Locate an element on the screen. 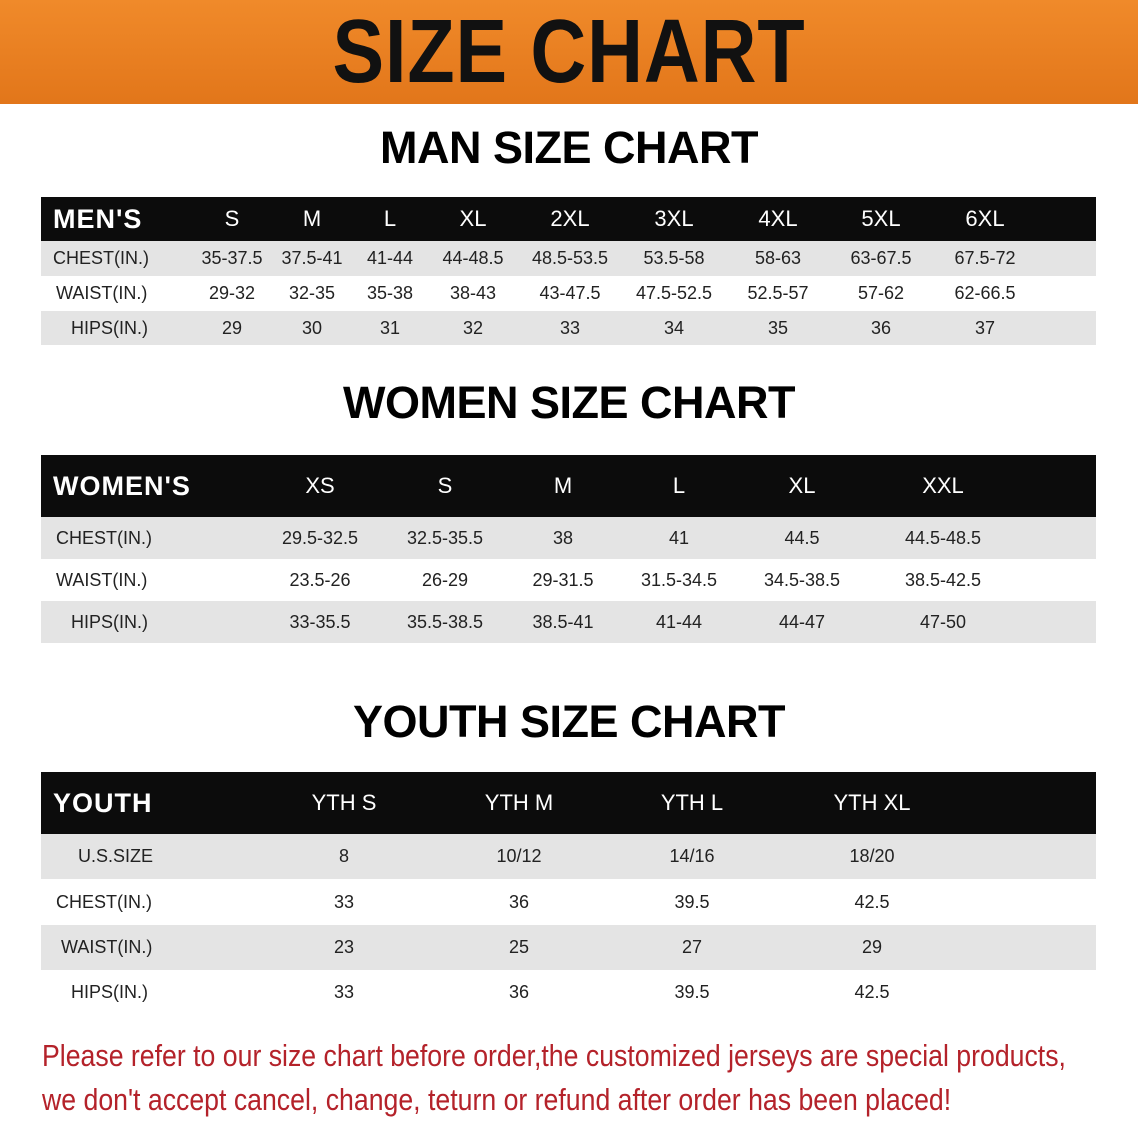 This screenshot has width=1138, height=1132. size-column-header: 3XL is located at coordinates (674, 218).